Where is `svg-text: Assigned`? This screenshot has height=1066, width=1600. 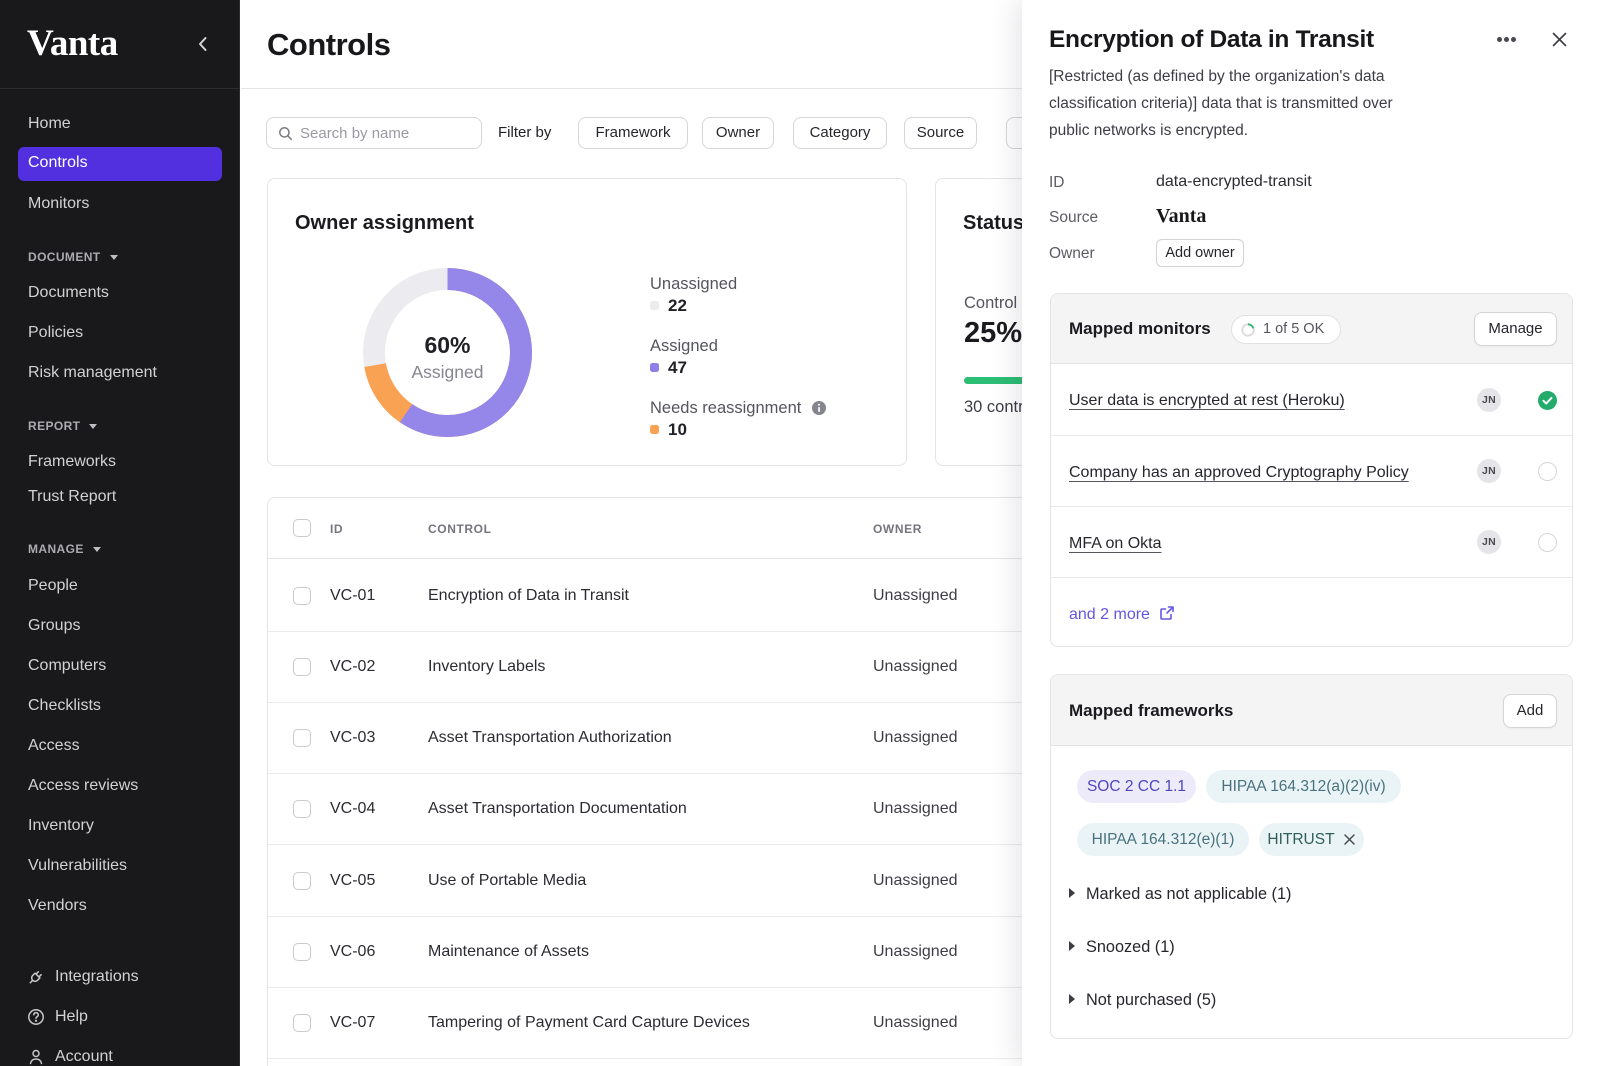
svg-text: Assigned is located at coordinates (448, 372).